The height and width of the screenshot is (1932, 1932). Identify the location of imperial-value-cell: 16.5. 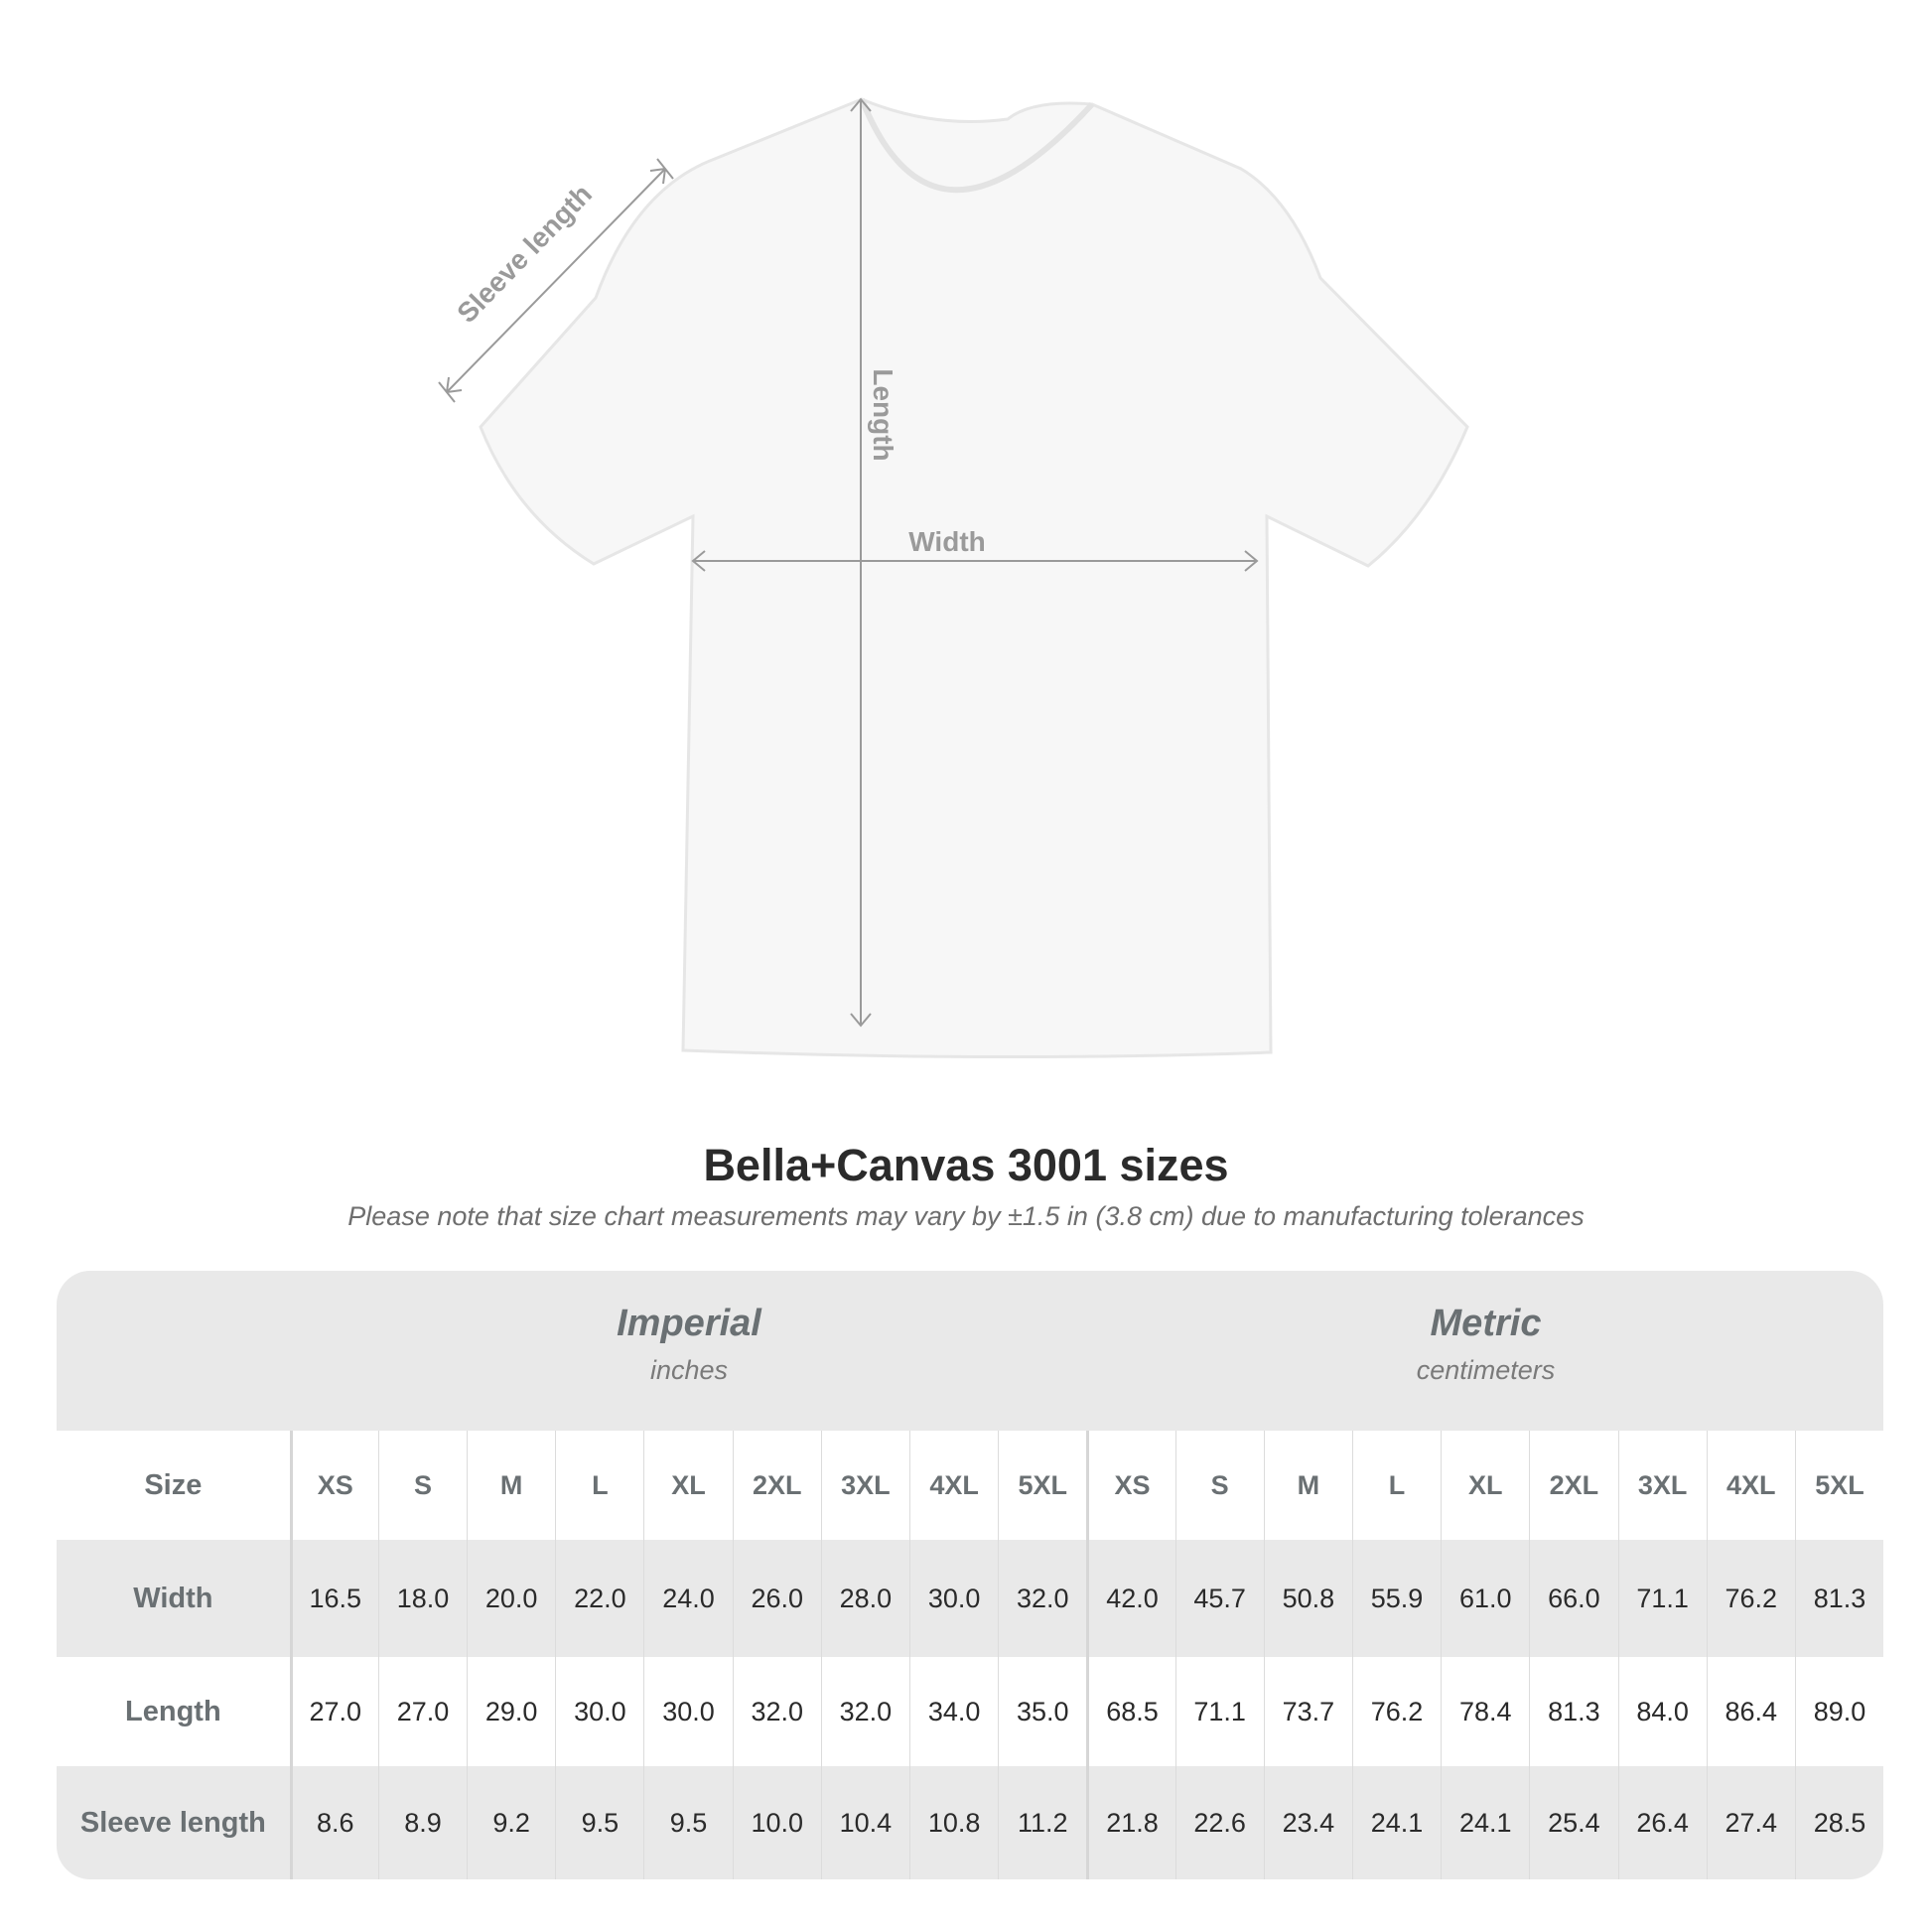
(334, 1599).